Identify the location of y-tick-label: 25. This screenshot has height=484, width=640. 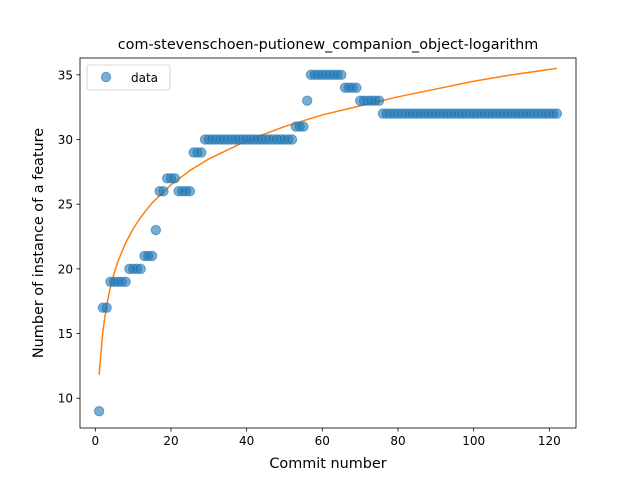
(65, 205).